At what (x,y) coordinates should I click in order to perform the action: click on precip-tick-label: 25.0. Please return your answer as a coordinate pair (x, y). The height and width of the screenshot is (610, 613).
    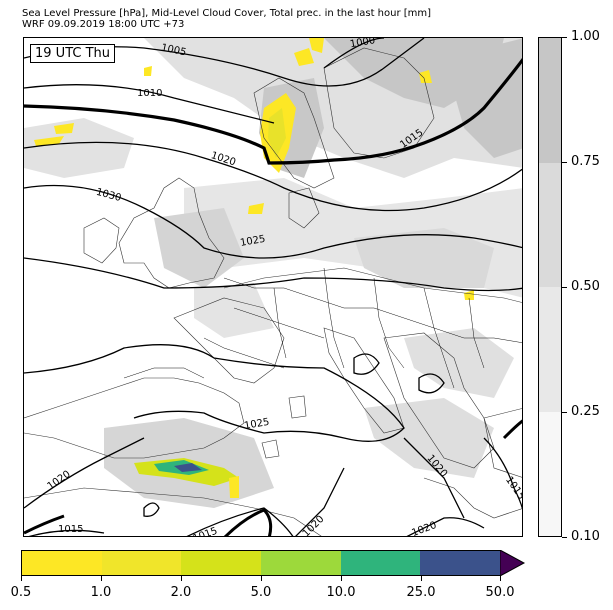
    Looking at the image, I should click on (421, 592).